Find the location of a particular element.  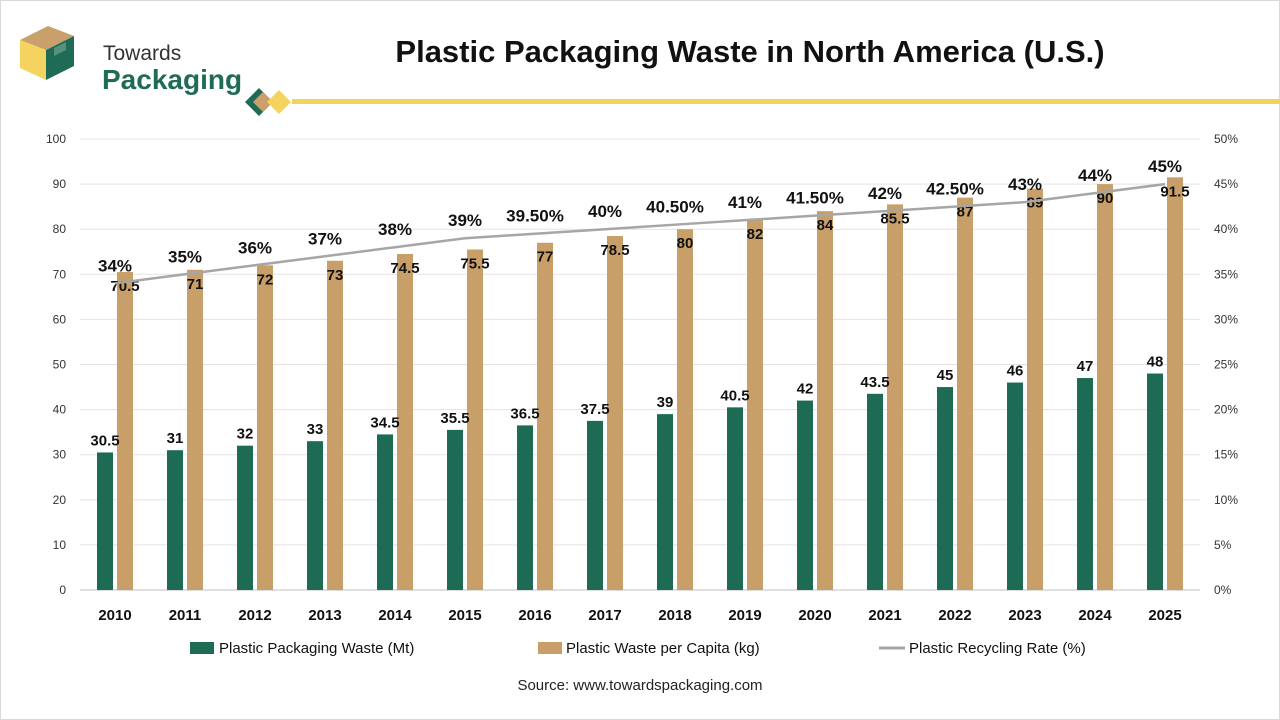

y-left-tick-label: 80 is located at coordinates (60, 229).